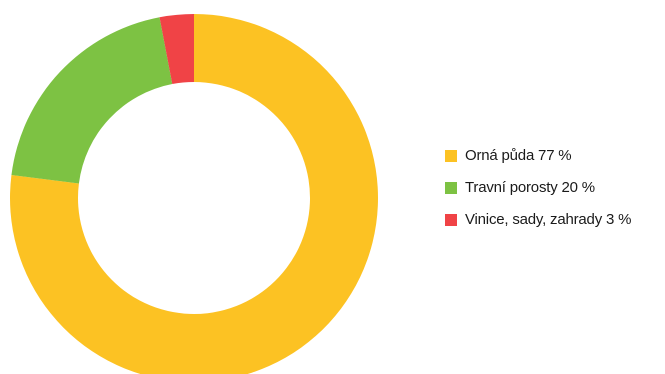 This screenshot has width=665, height=374. Describe the element at coordinates (548, 219) in the screenshot. I see `legend-label-vinice-sady-zahrady: Vinice, sady, zahrady 3 %` at that location.